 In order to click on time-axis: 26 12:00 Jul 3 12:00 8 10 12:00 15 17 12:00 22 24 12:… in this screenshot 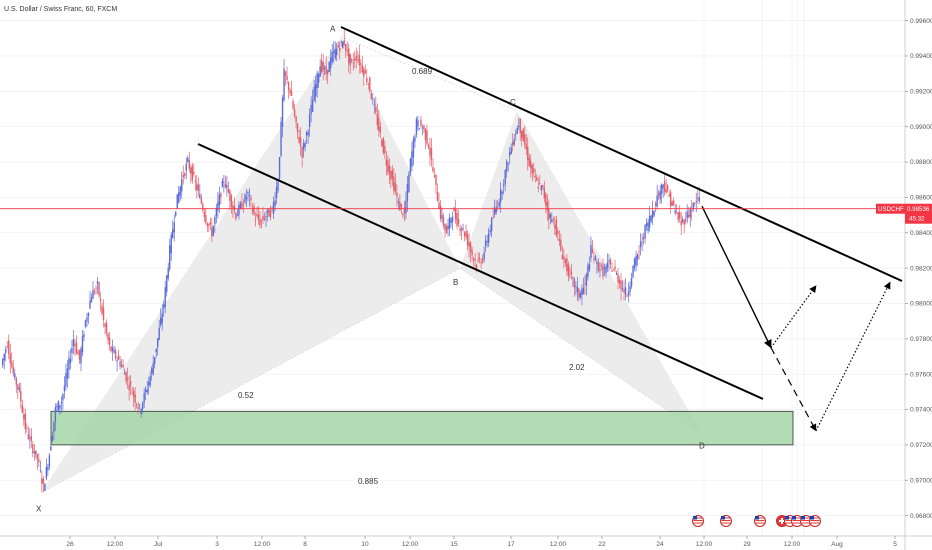, I will do `click(466, 541)`.